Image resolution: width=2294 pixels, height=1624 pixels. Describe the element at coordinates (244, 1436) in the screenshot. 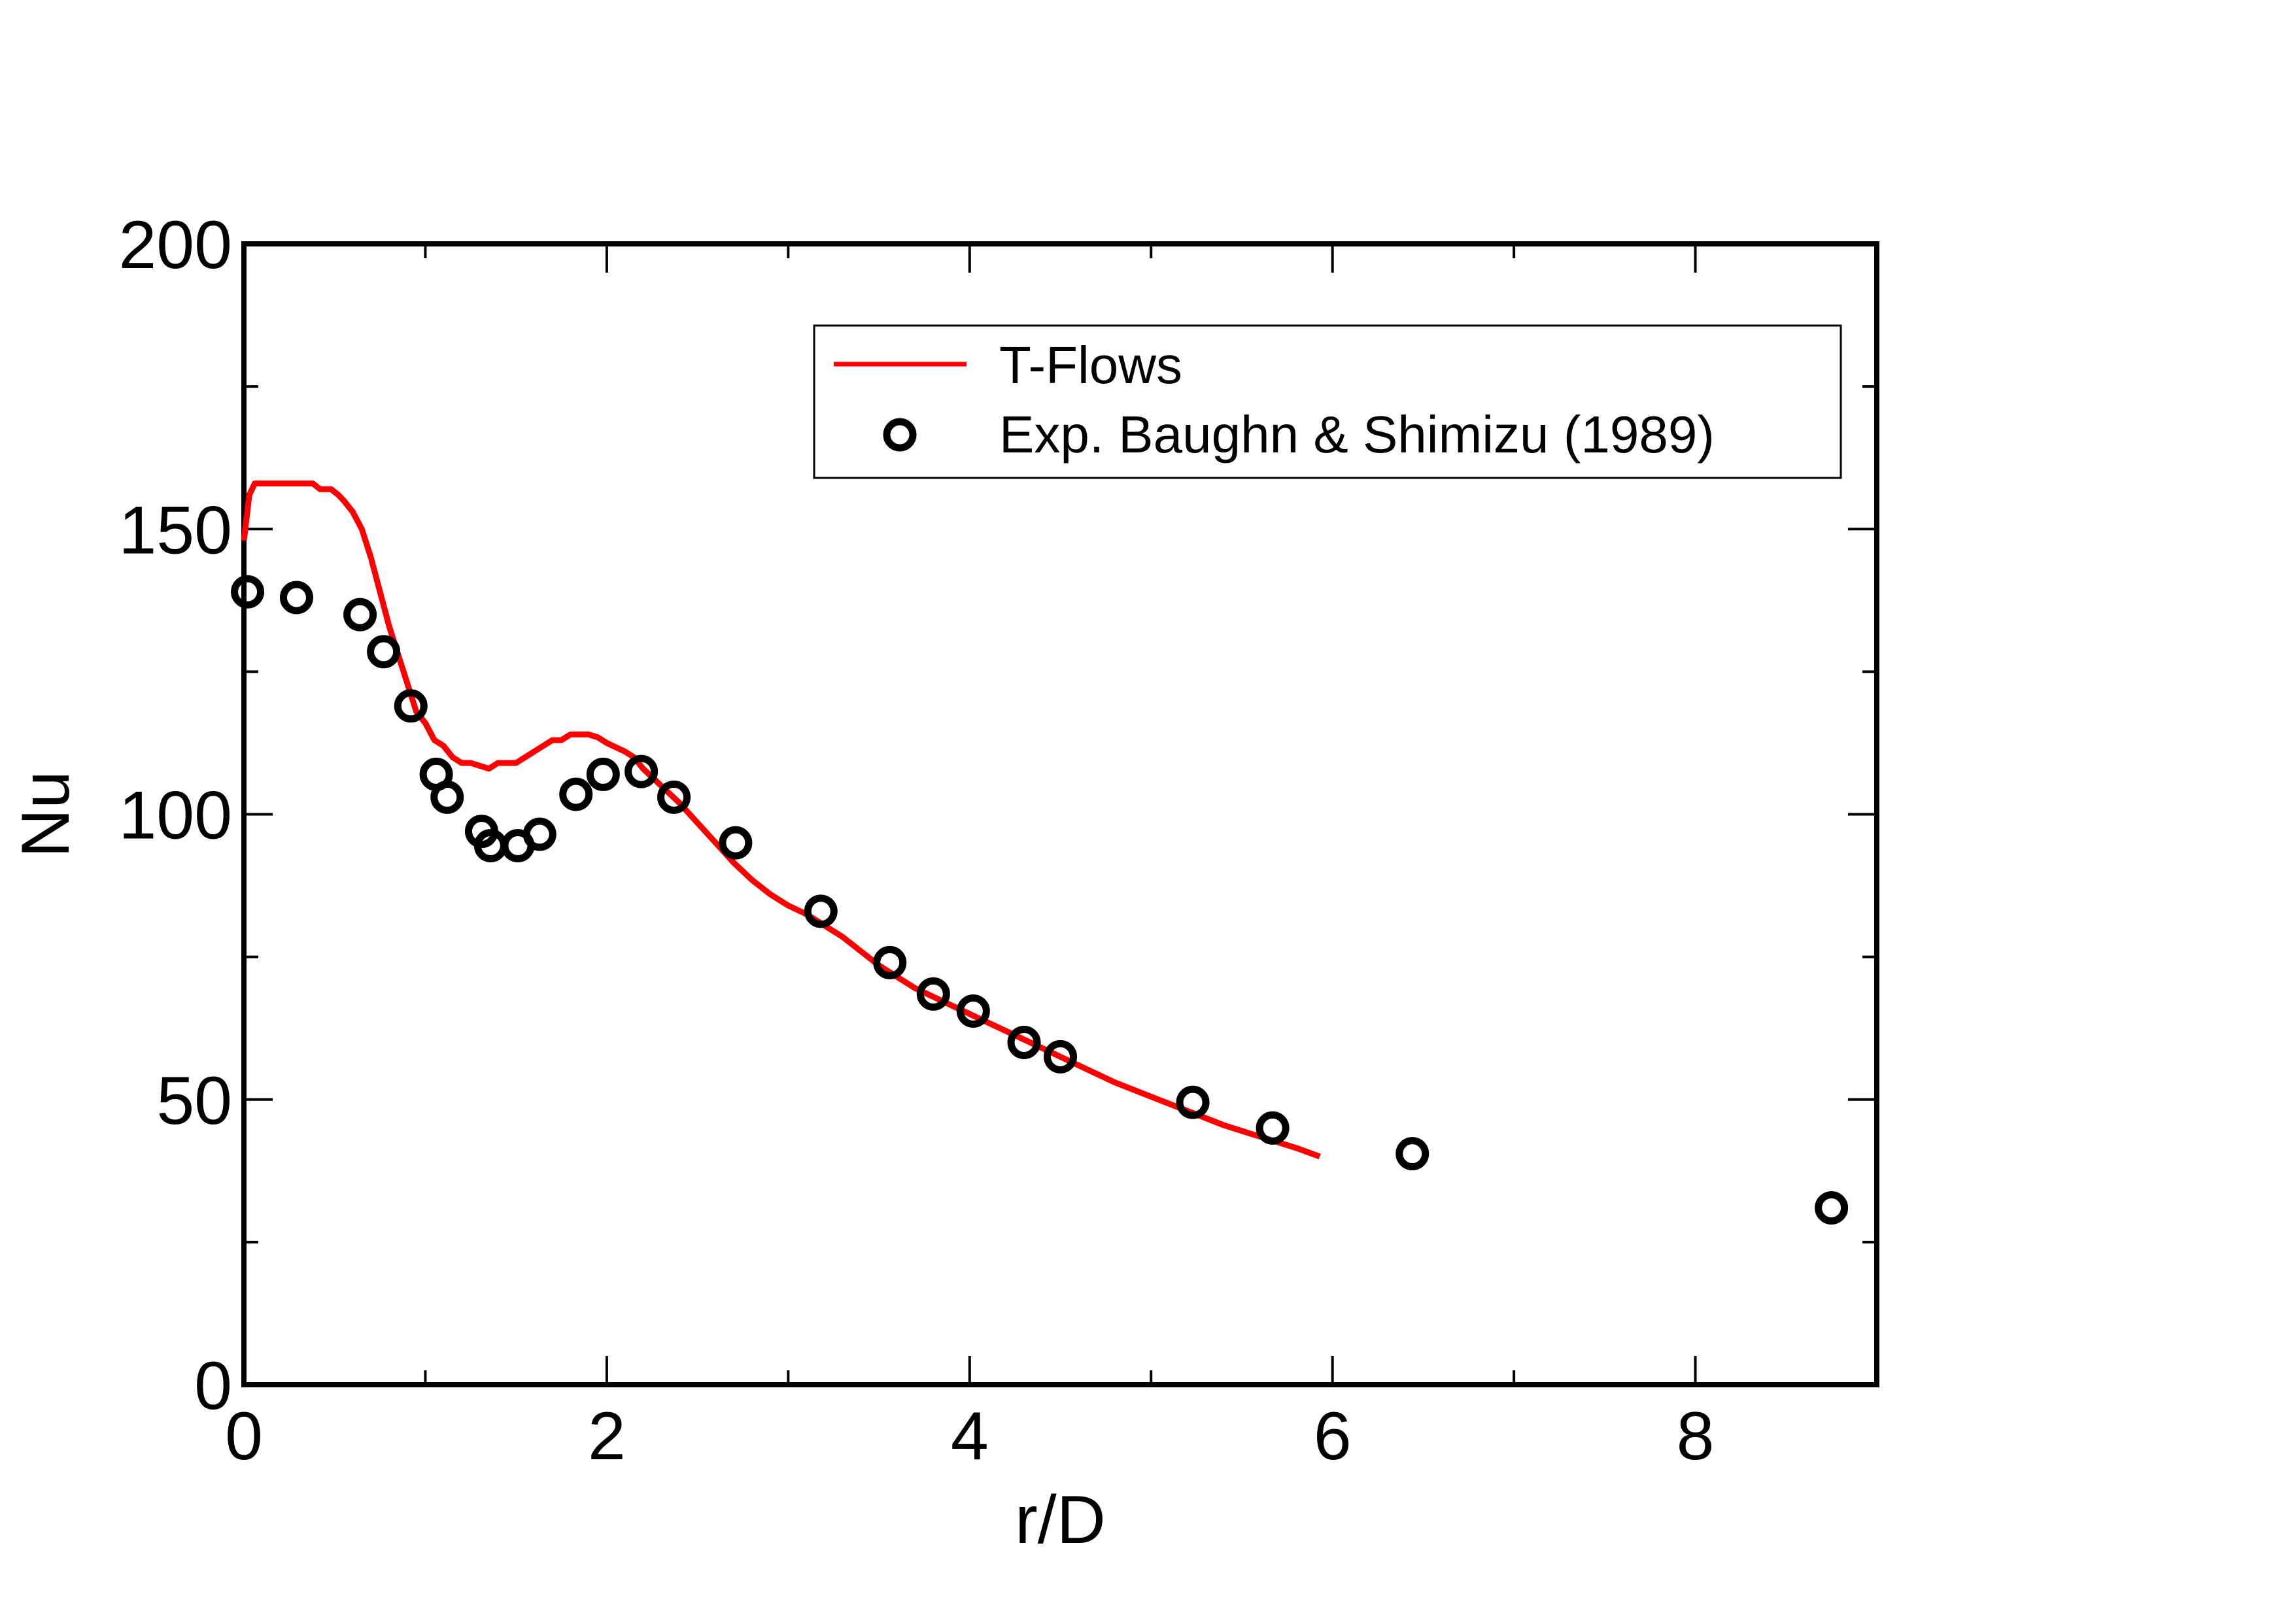

I see `x-tick-label: 0` at that location.